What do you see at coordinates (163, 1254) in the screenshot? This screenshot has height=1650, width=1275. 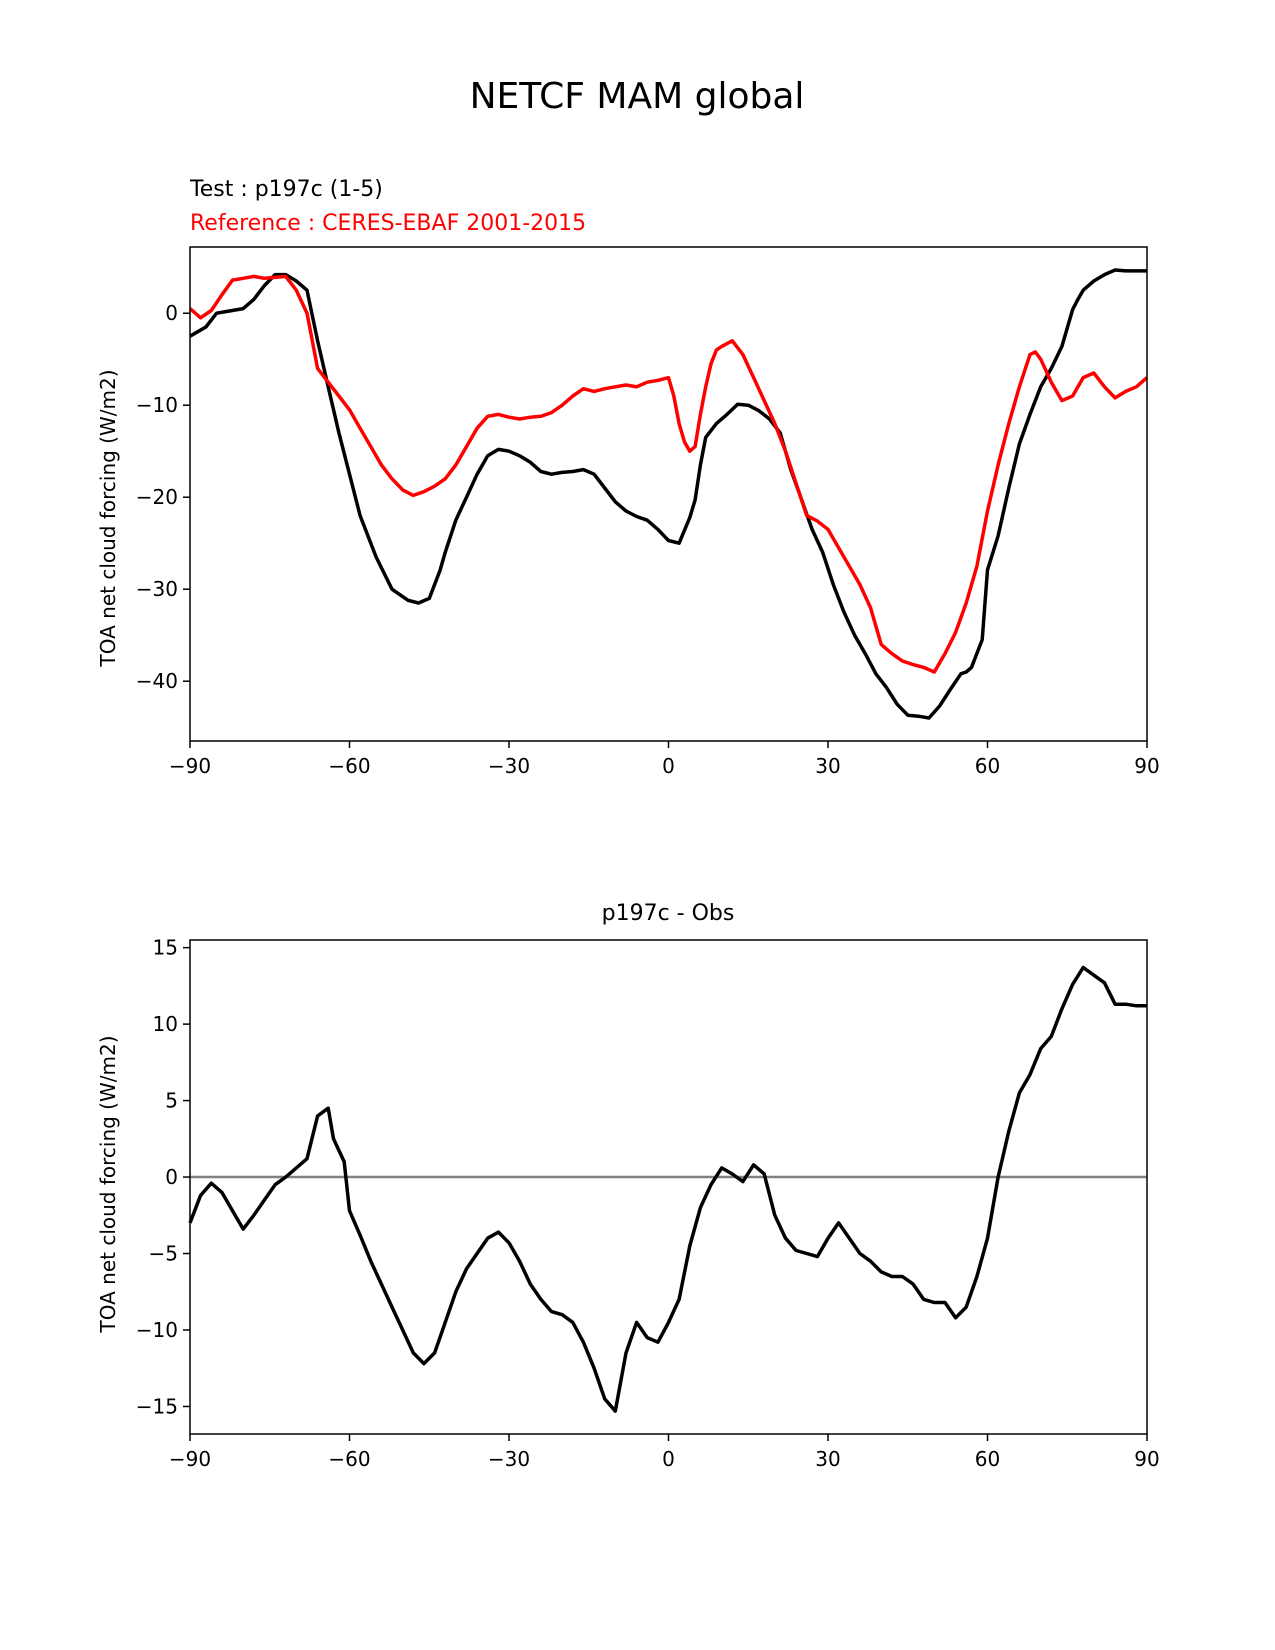 I see `bottom-y-tick-label: −5` at bounding box center [163, 1254].